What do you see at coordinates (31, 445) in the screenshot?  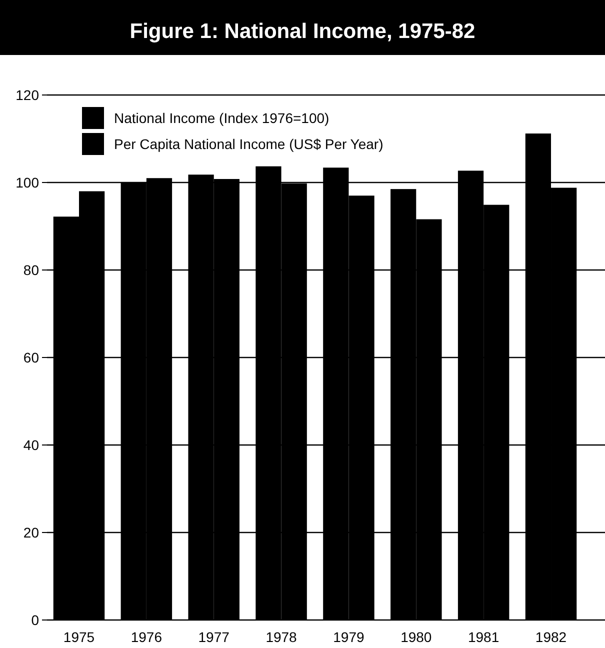 I see `y-tick-label: 40` at bounding box center [31, 445].